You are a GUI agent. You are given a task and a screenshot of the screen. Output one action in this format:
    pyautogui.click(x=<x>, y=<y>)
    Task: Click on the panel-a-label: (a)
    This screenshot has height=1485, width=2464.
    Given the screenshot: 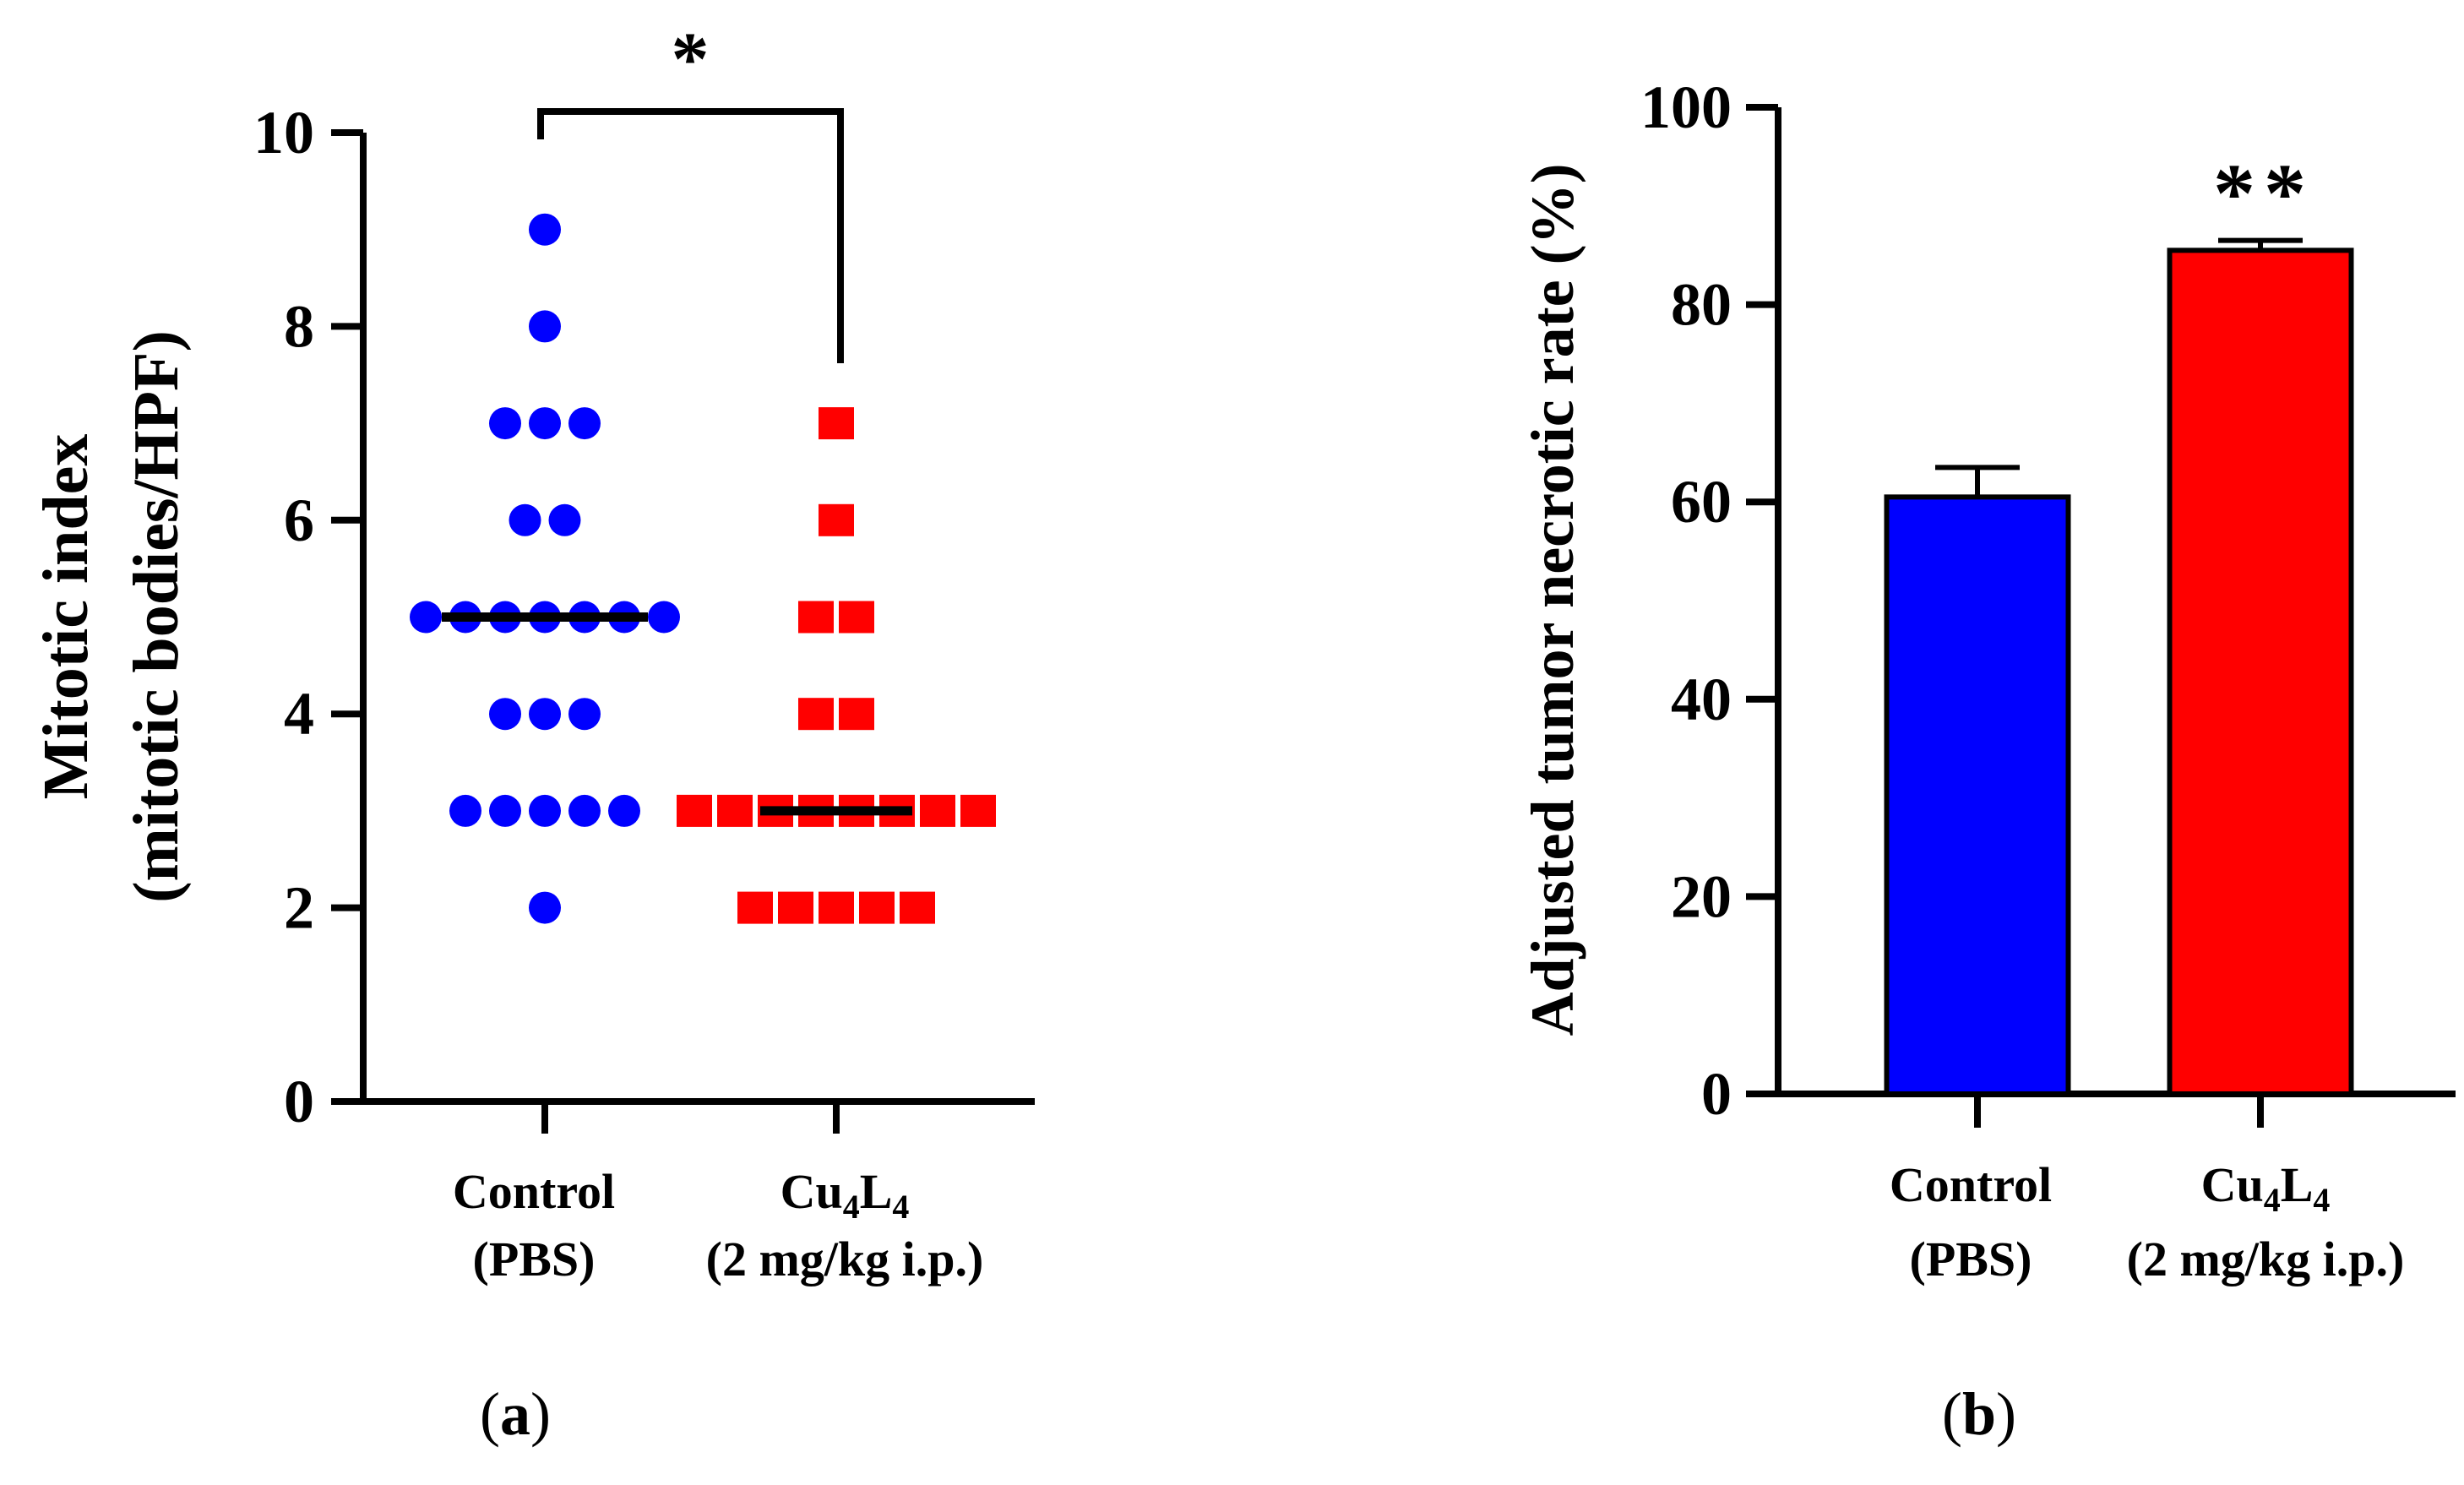 What is the action you would take?
    pyautogui.click(x=515, y=1414)
    